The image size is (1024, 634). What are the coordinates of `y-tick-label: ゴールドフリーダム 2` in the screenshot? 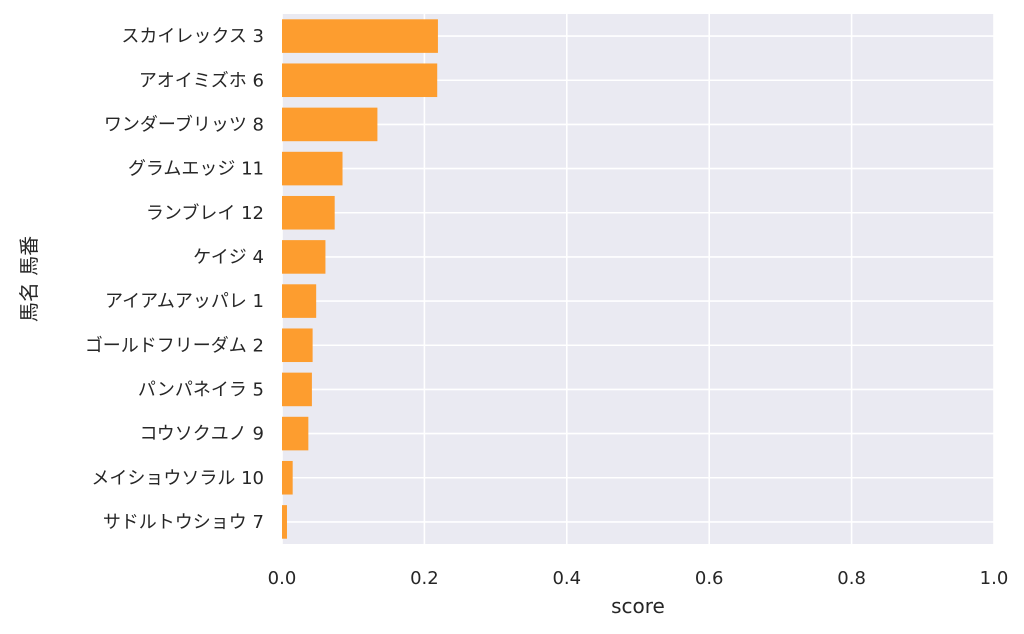 It's located at (174, 345).